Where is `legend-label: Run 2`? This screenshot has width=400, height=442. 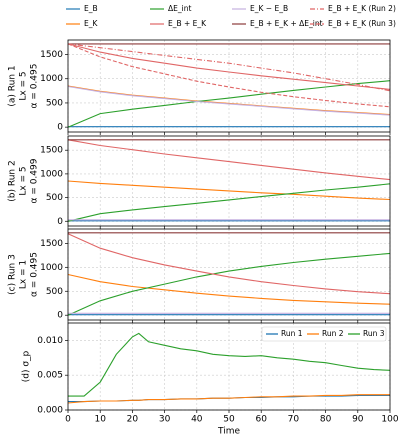 legend-label: Run 2 is located at coordinates (333, 333).